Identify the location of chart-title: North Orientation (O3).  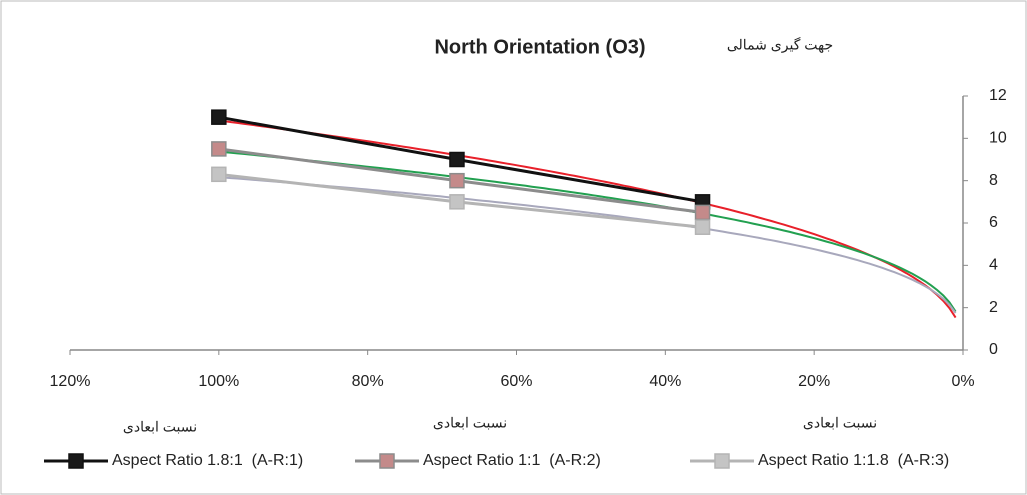
(539, 47).